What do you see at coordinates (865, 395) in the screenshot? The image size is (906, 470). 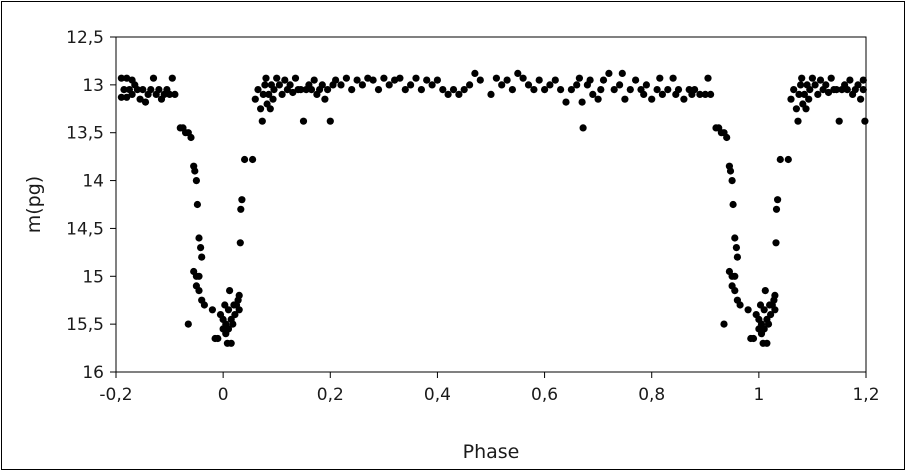 I see `x-tick-label: 1,2` at bounding box center [865, 395].